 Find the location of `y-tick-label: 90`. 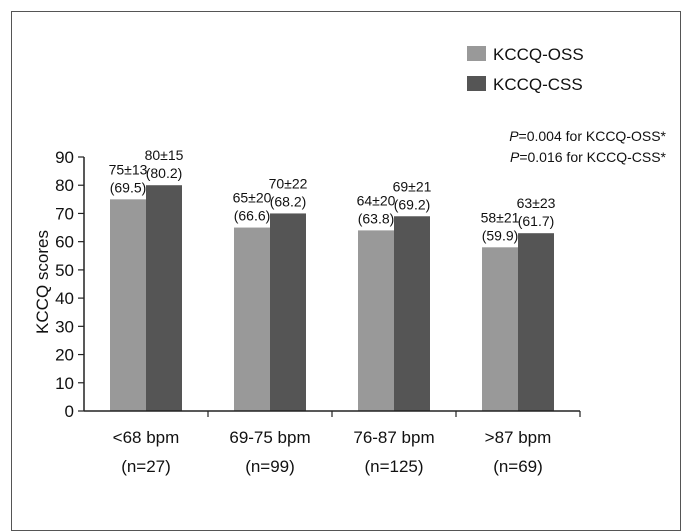

y-tick-label: 90 is located at coordinates (64, 157).